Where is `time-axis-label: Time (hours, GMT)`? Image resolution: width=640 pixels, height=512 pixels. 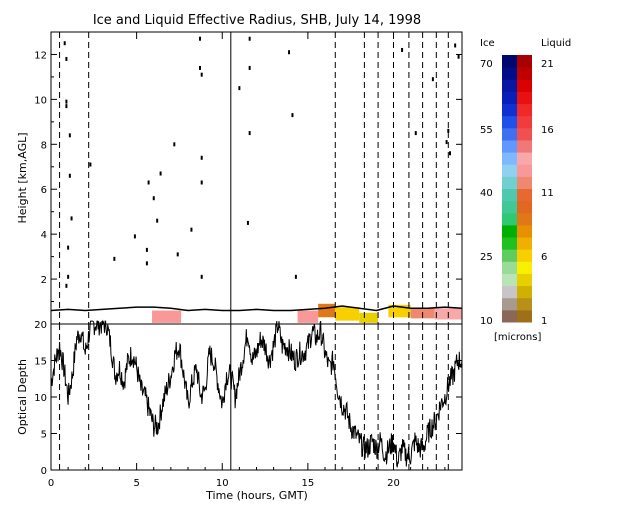 time-axis-label: Time (hours, GMT) is located at coordinates (256, 495).